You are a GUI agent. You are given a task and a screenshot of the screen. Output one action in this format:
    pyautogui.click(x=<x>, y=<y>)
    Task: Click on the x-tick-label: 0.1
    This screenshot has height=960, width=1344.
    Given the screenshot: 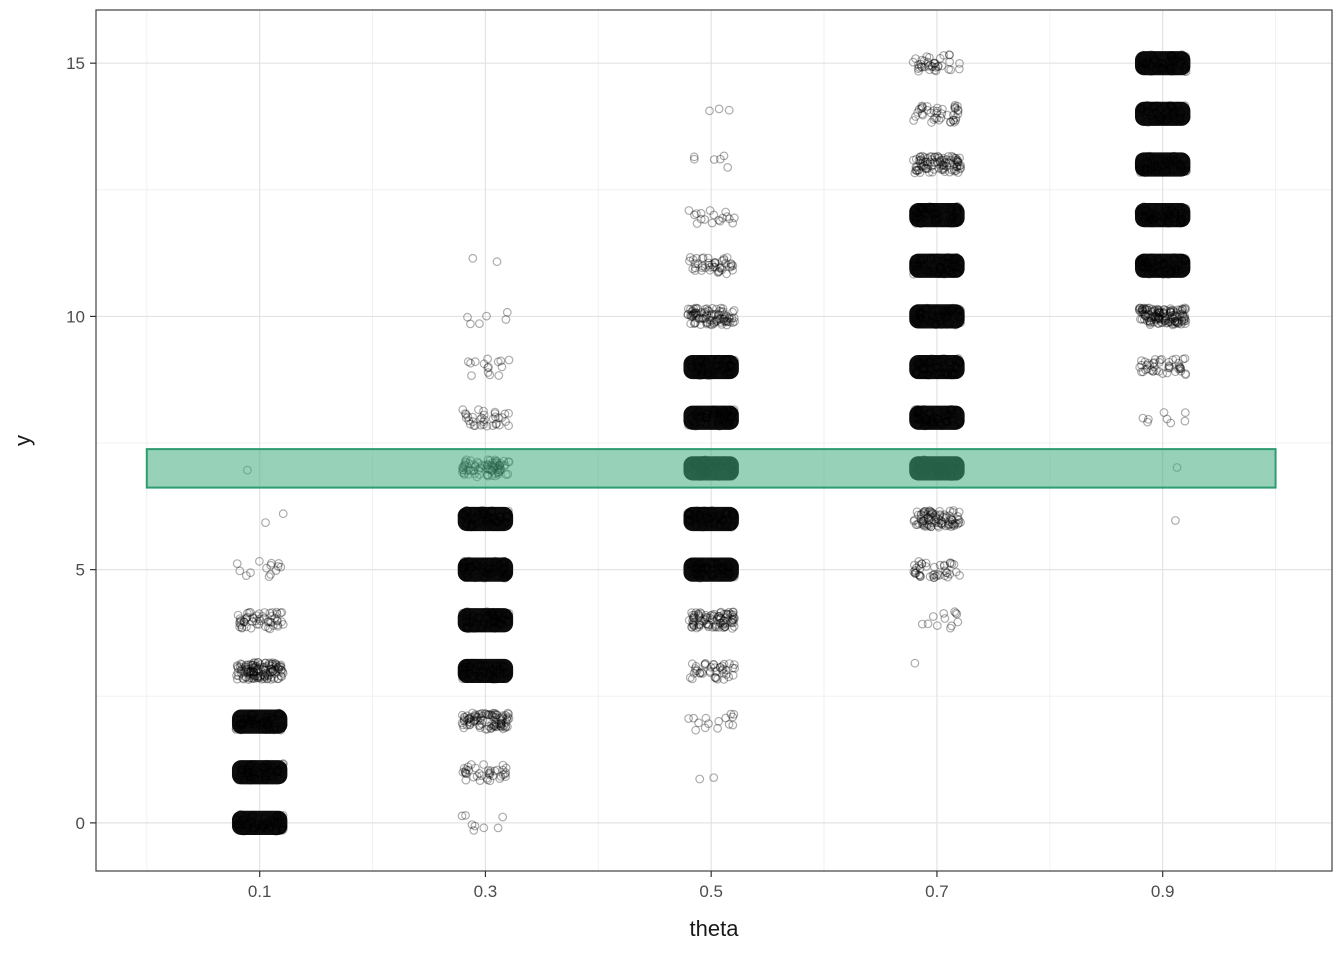 What is the action you would take?
    pyautogui.click(x=260, y=891)
    